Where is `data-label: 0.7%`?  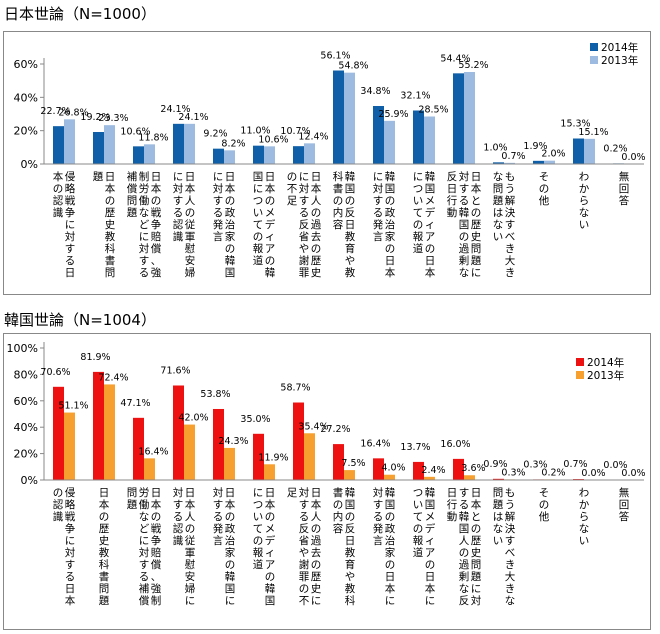
data-label: 0.7% is located at coordinates (513, 156).